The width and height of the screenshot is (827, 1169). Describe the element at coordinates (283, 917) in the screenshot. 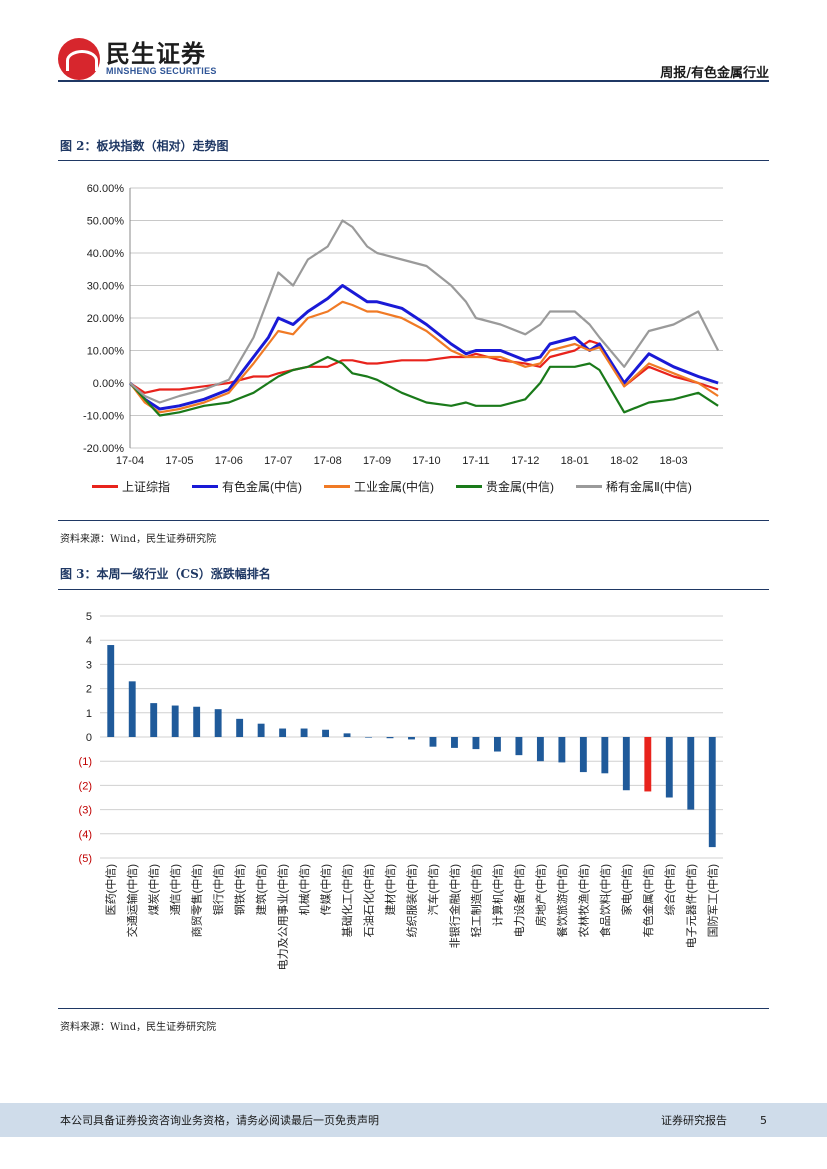

I see `x-tick-label: 电力及公用事业(中信)` at that location.